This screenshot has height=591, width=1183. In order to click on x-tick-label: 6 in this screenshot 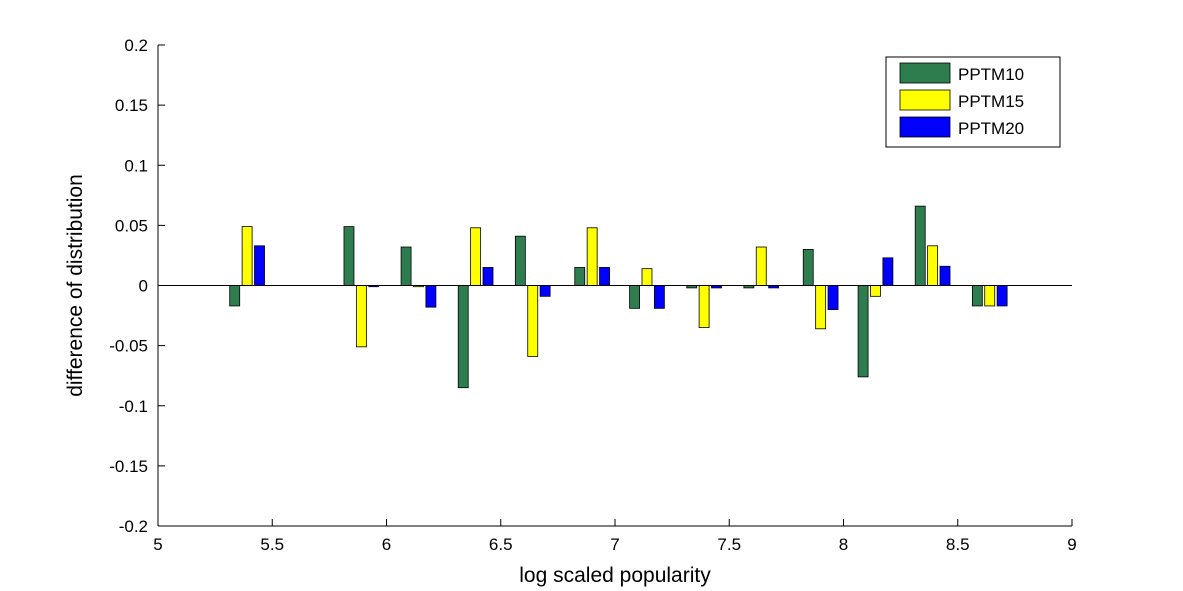, I will do `click(386, 544)`.